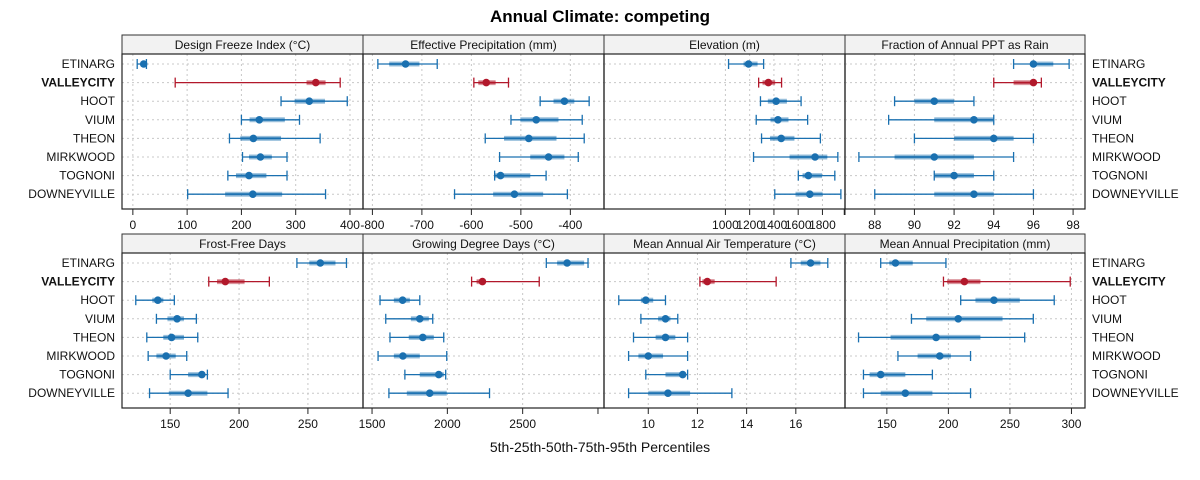  Describe the element at coordinates (88, 263) in the screenshot. I see `row-label-left: ETINARG` at that location.